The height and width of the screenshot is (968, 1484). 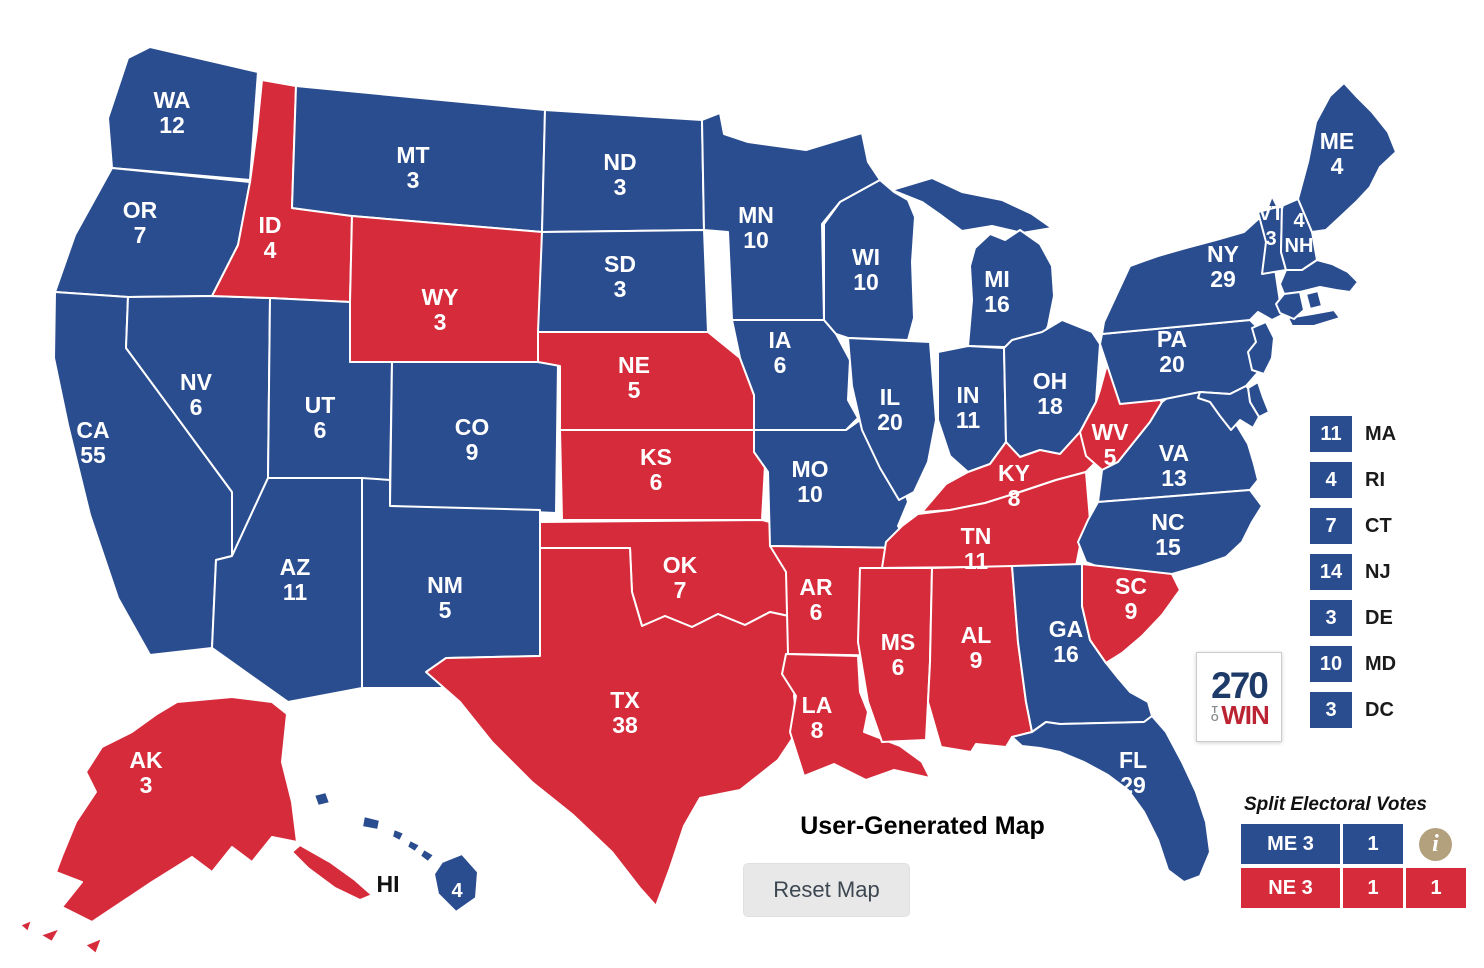 I want to click on 270towin-logo: 270 TO WIN, so click(x=1239, y=697).